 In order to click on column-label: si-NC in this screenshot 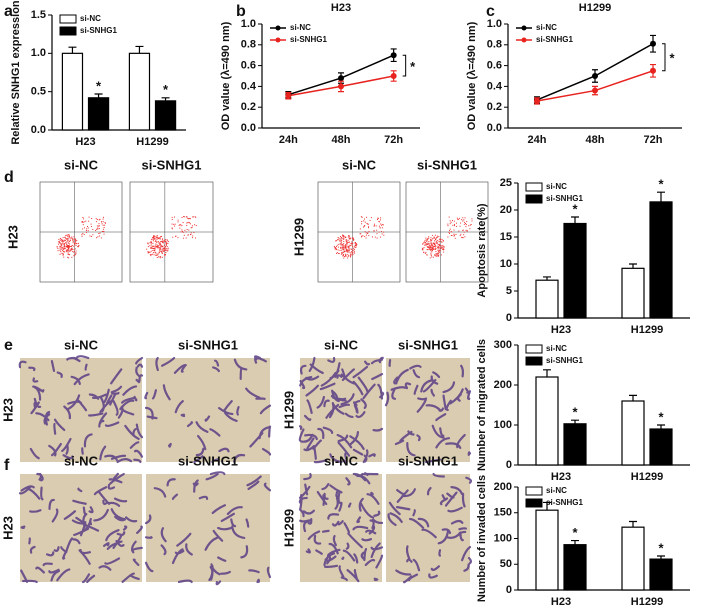, I will do `click(341, 460)`.